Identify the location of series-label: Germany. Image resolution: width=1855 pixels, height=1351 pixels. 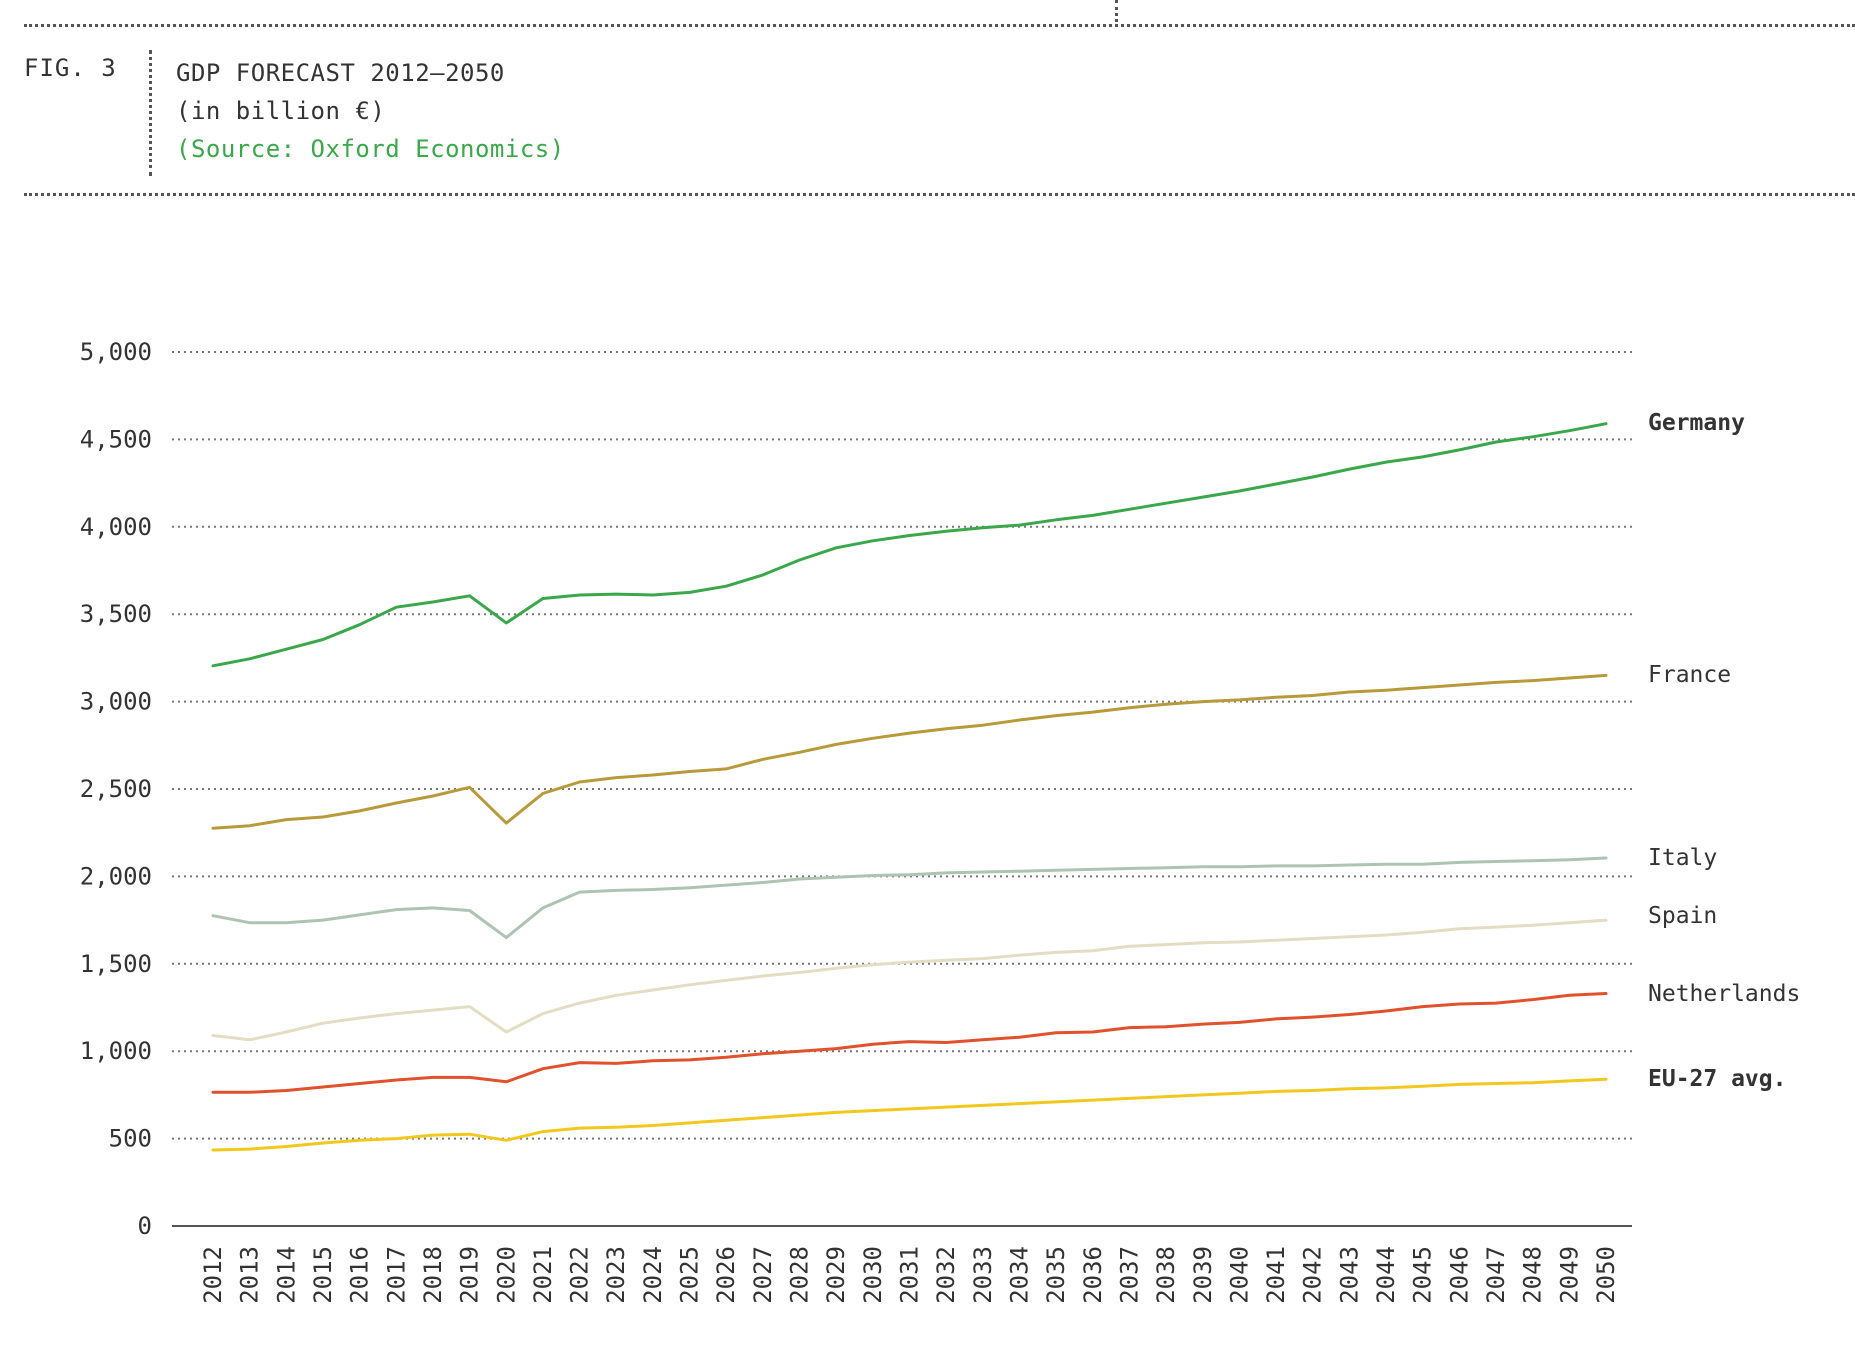
(1696, 423).